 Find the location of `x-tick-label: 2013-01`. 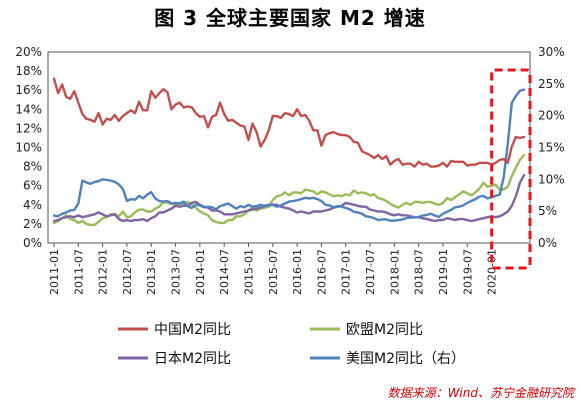

x-tick-label: 2013-01 is located at coordinates (151, 272).